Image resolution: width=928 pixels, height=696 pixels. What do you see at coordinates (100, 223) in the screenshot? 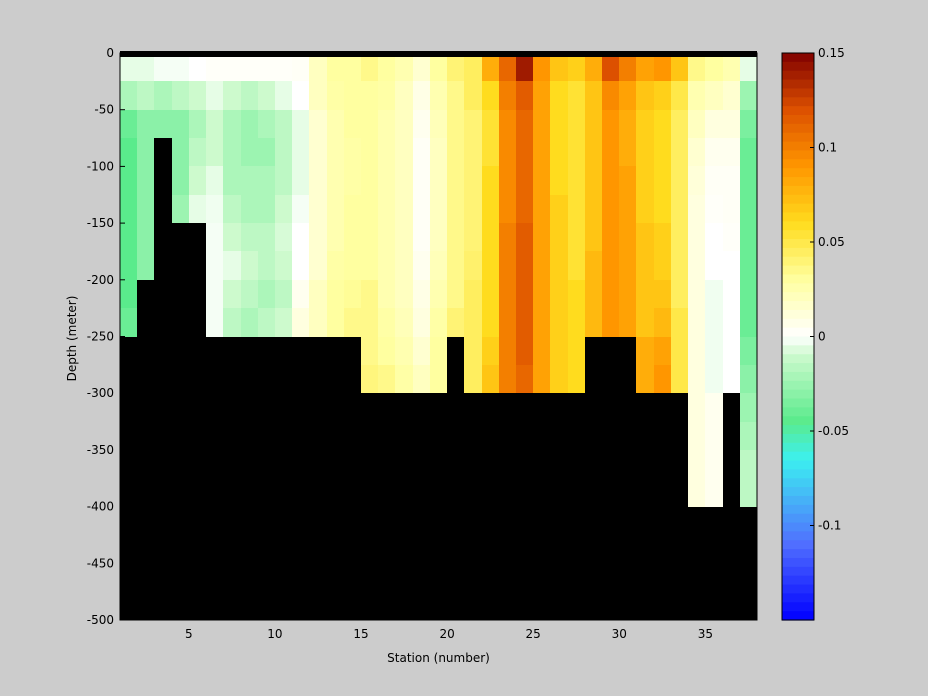
I see `y-tick-label: -150` at bounding box center [100, 223].